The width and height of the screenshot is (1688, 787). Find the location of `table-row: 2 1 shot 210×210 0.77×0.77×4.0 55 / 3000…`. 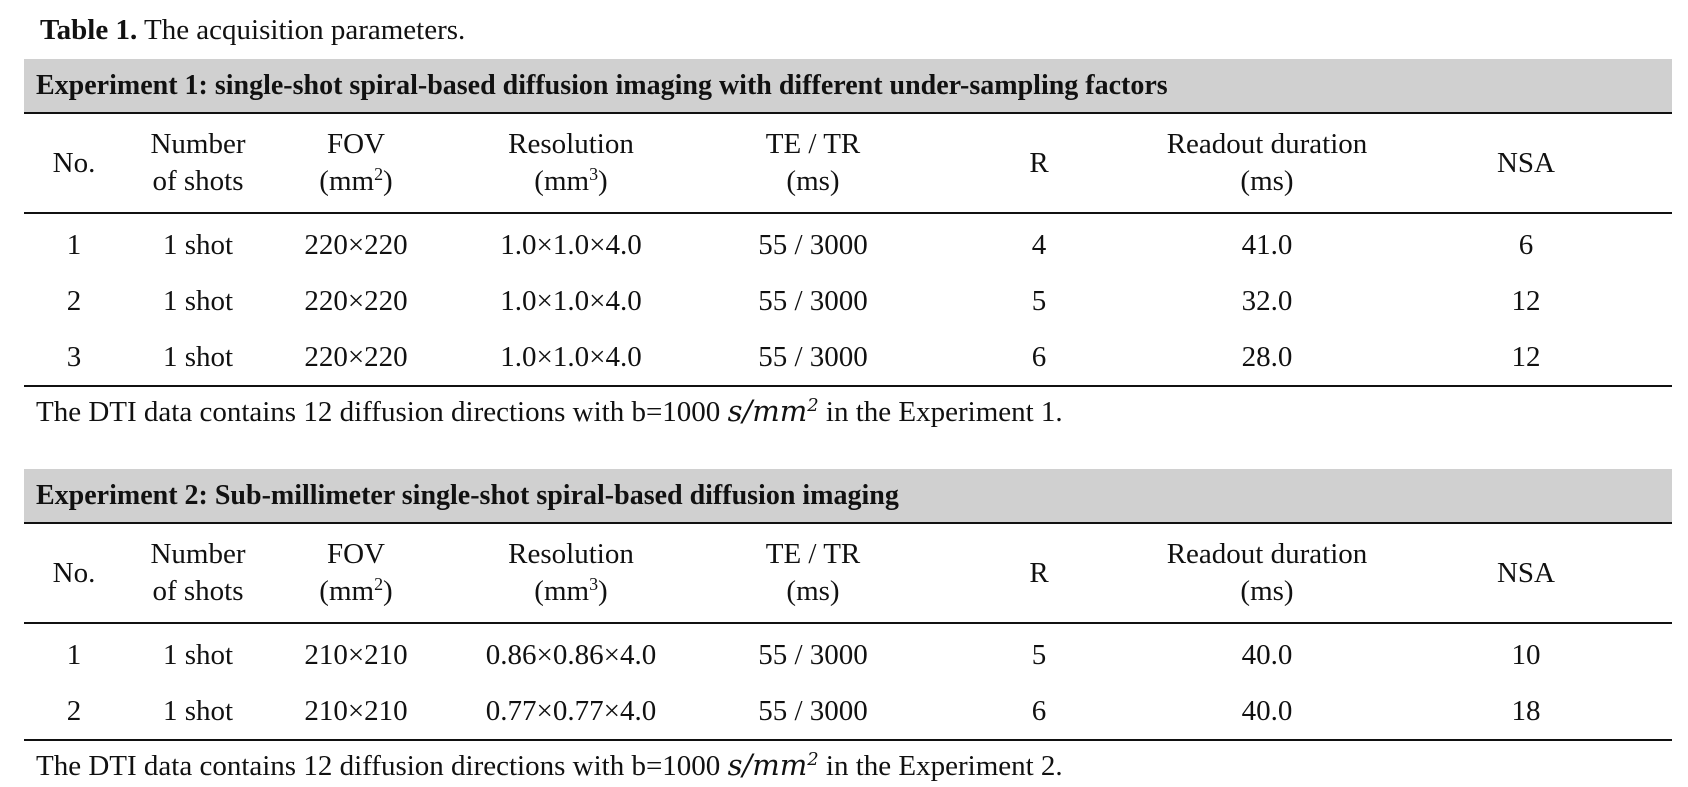

table-row: 2 1 shot 210×210 0.77×0.77×4.0 55 / 3000… is located at coordinates (848, 712).